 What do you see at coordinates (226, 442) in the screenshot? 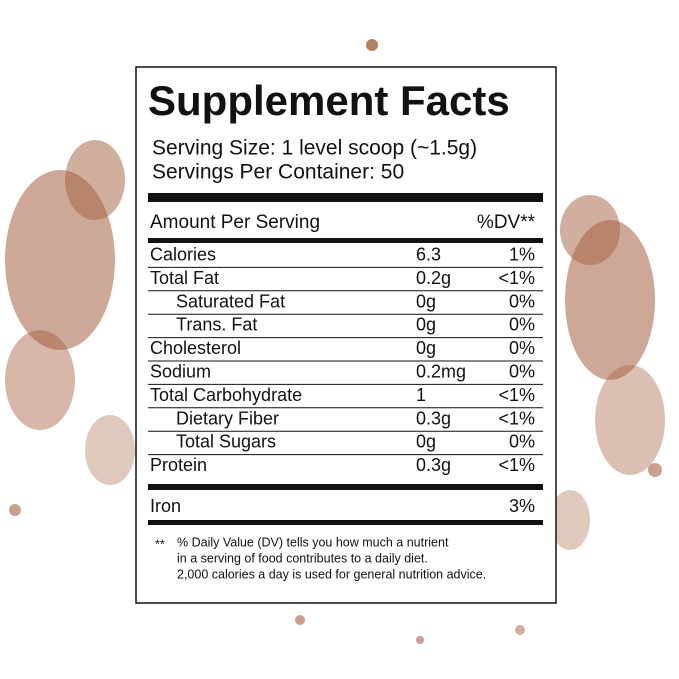
I see `nutrient-name: Total Sugars` at bounding box center [226, 442].